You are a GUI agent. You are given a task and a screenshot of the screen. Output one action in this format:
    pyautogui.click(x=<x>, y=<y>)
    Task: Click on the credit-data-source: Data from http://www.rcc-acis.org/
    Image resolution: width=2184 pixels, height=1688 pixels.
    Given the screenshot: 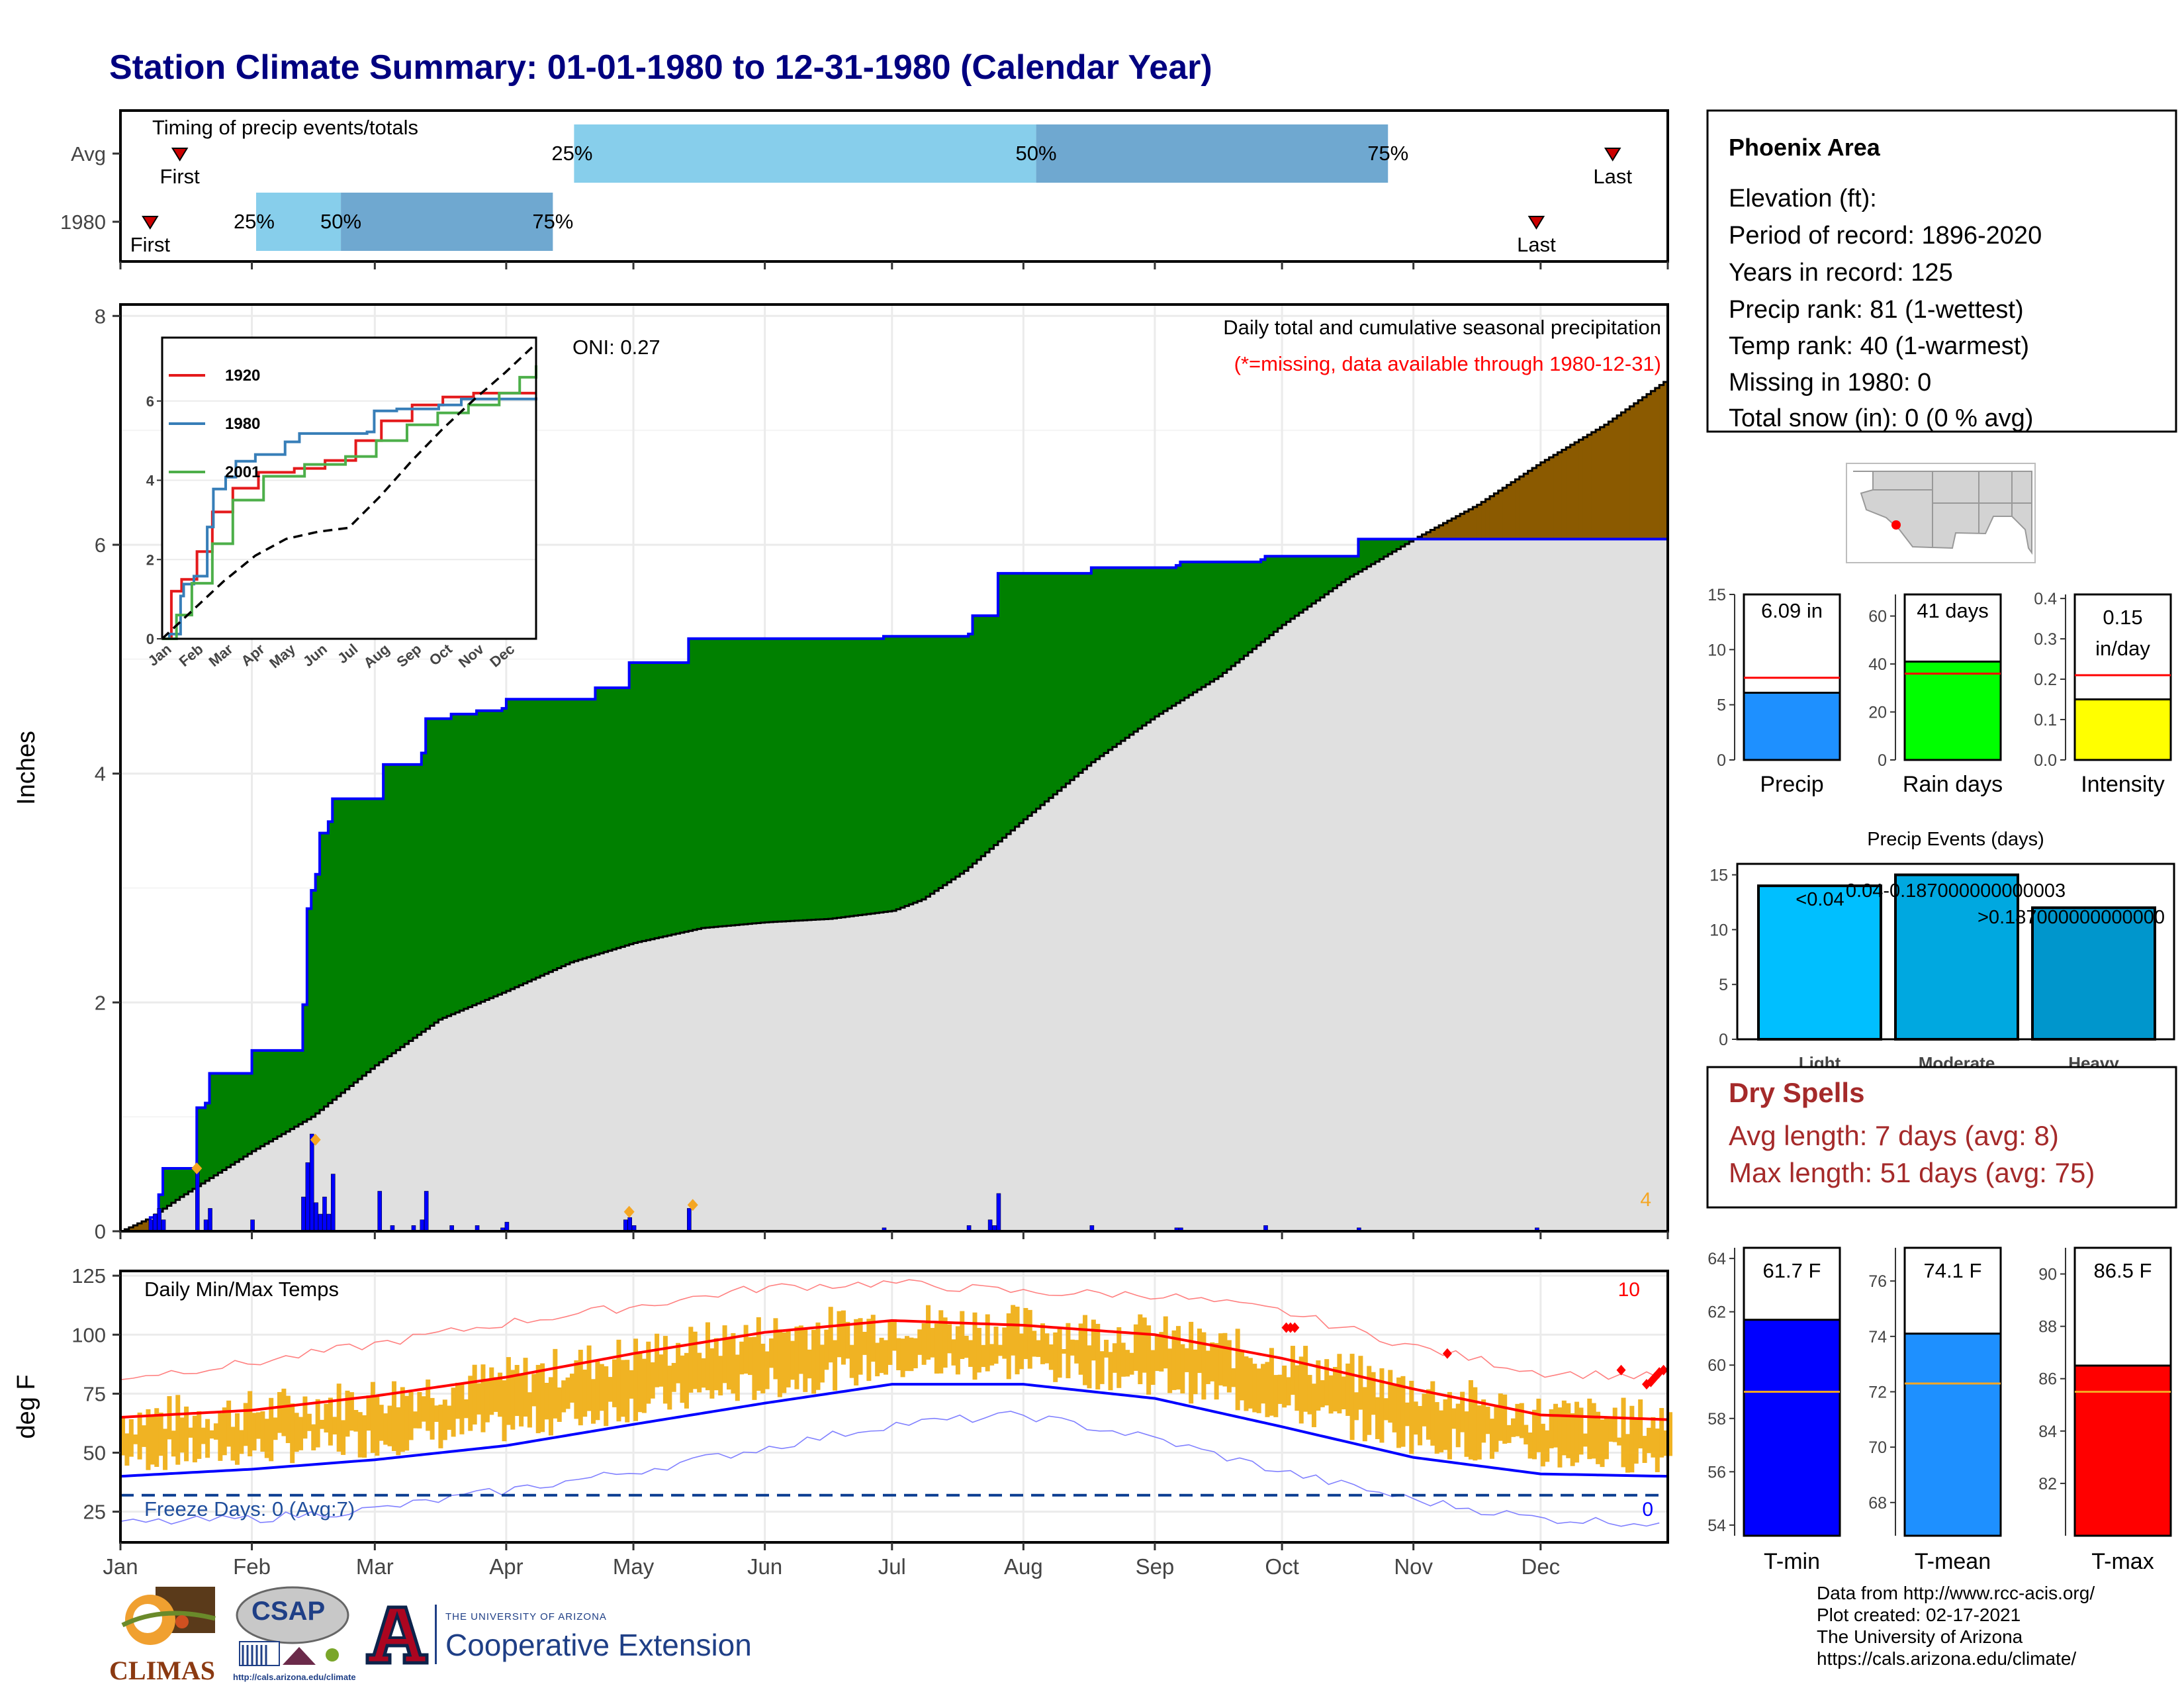 What is the action you would take?
    pyautogui.click(x=1956, y=1593)
    